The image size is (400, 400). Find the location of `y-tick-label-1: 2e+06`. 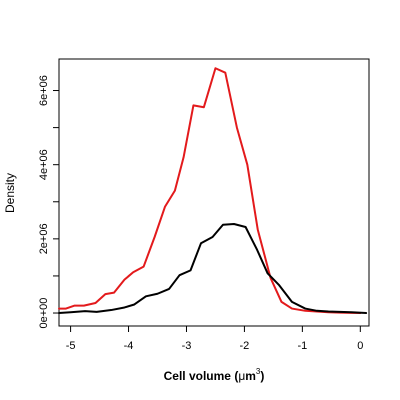

y-tick-label-1: 2e+06 is located at coordinates (44, 238).